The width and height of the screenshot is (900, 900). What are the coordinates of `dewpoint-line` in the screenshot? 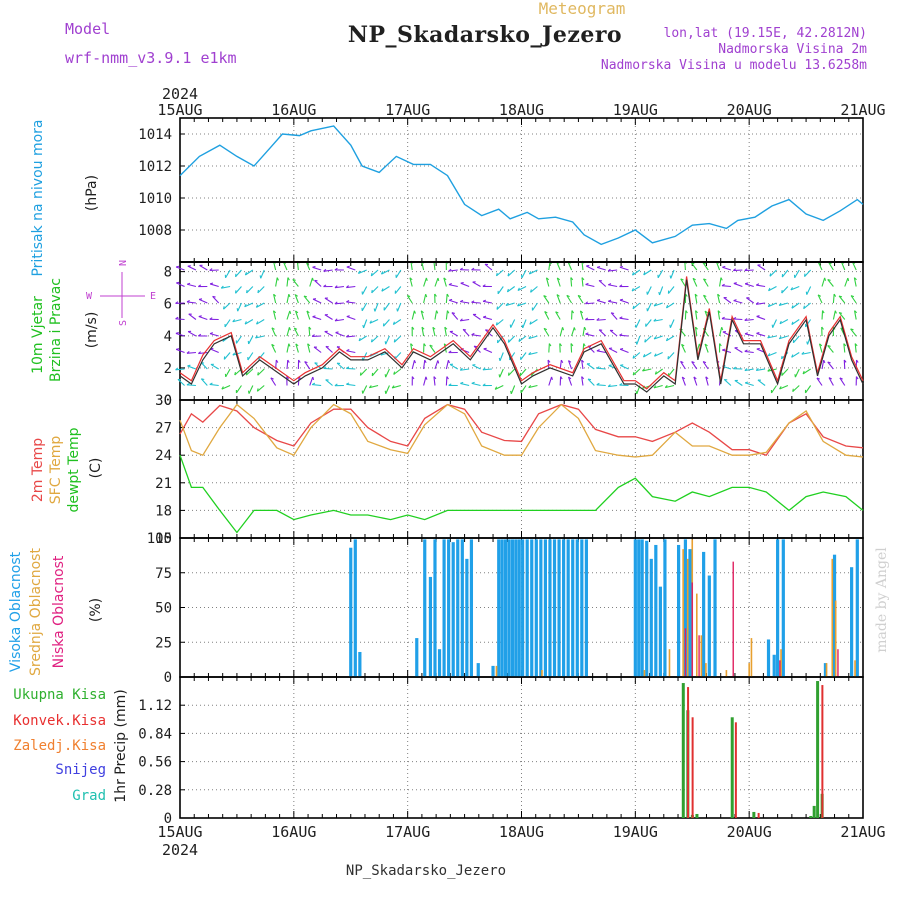 It's located at (521, 494).